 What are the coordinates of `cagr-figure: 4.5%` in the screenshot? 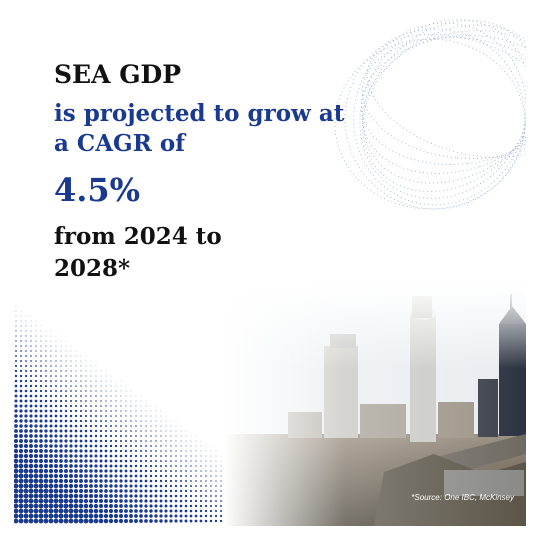 It's located at (97, 190).